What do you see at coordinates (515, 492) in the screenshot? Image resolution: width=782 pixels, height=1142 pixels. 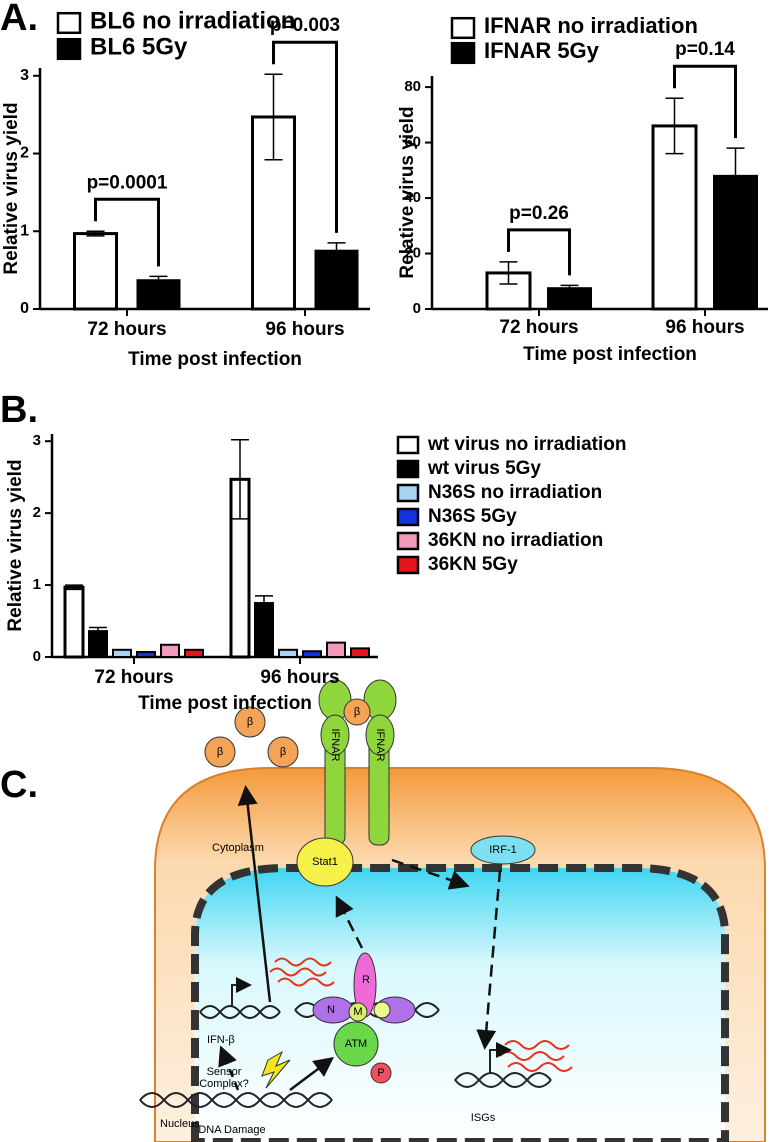 I see `legend-label: N36S no irradiation` at bounding box center [515, 492].